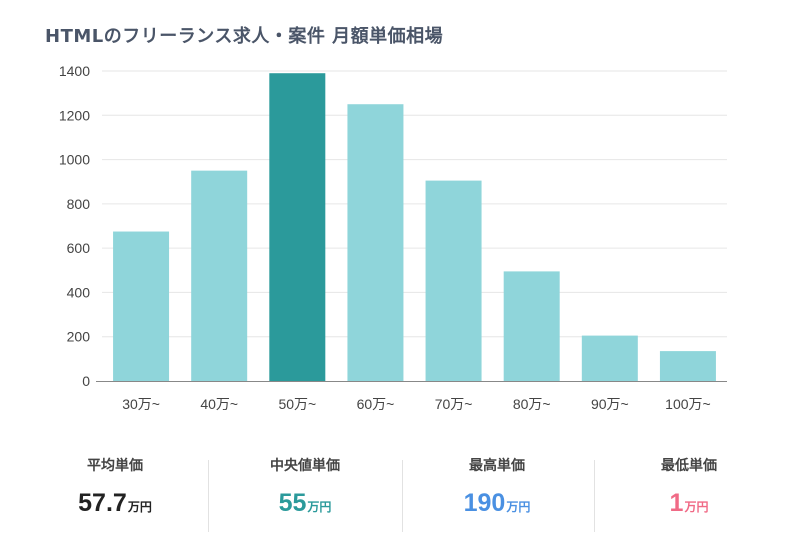 The image size is (800, 533). I want to click on stat-average-value: 57.7万円, so click(115, 503).